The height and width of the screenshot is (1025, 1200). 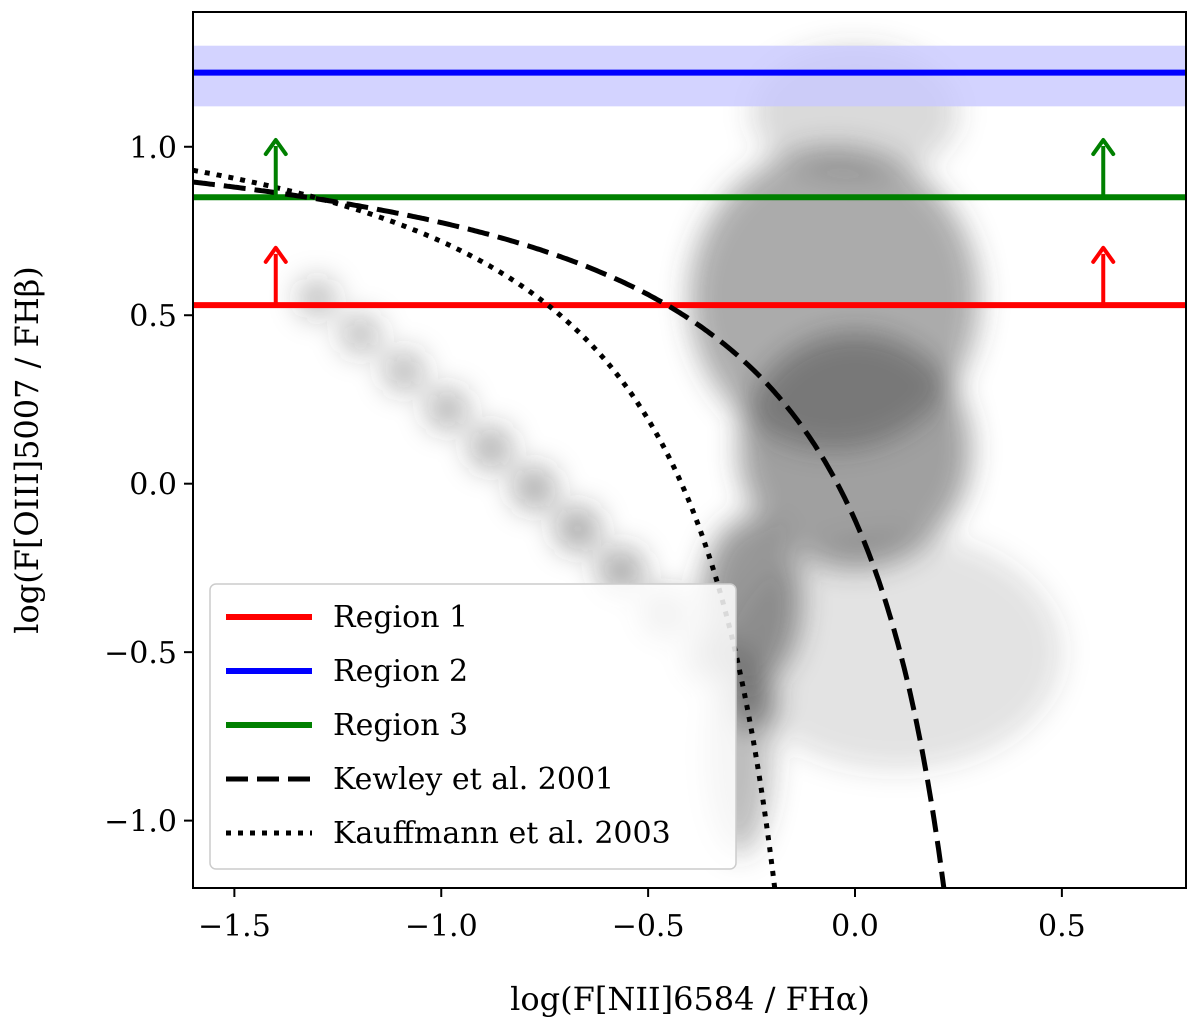 I want to click on legend-label: Region 1, so click(x=400, y=617).